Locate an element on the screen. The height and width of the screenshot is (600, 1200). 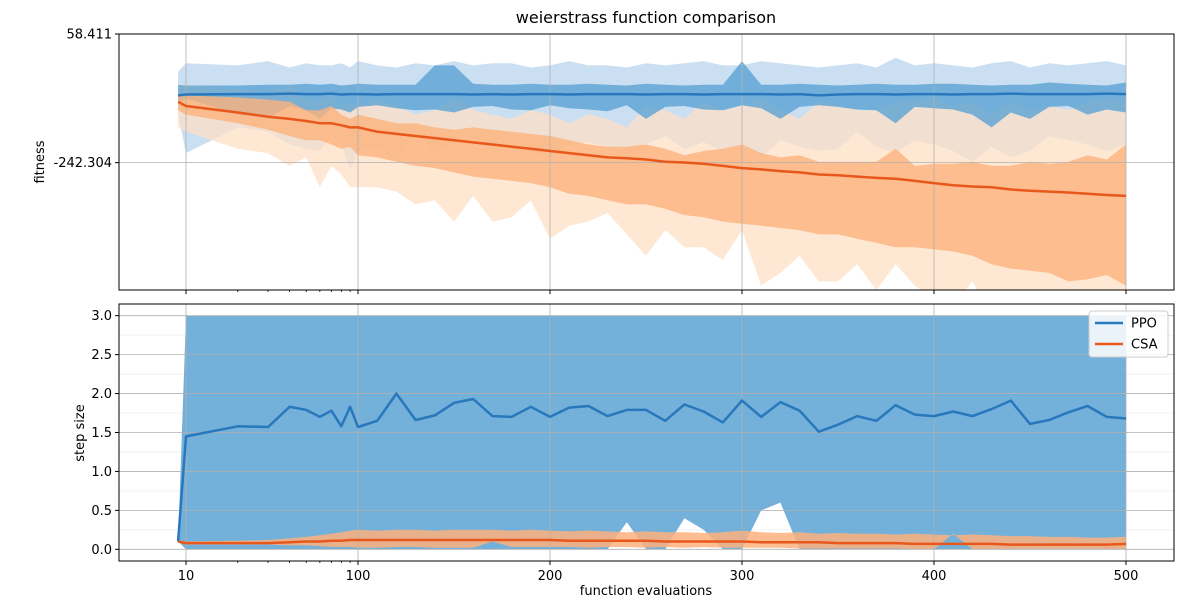
csa-band is located at coordinates (652, 539).